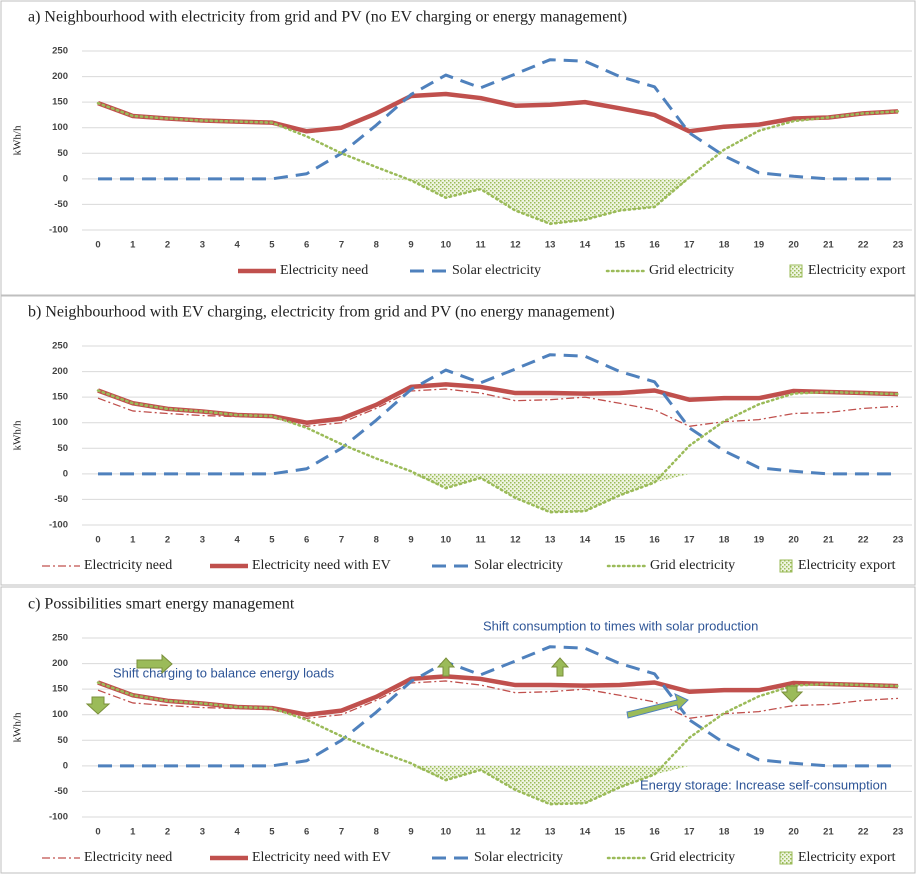 Image resolution: width=917 pixels, height=874 pixels. Describe the element at coordinates (202, 245) in the screenshot. I see `x-tick-label: 3` at that location.